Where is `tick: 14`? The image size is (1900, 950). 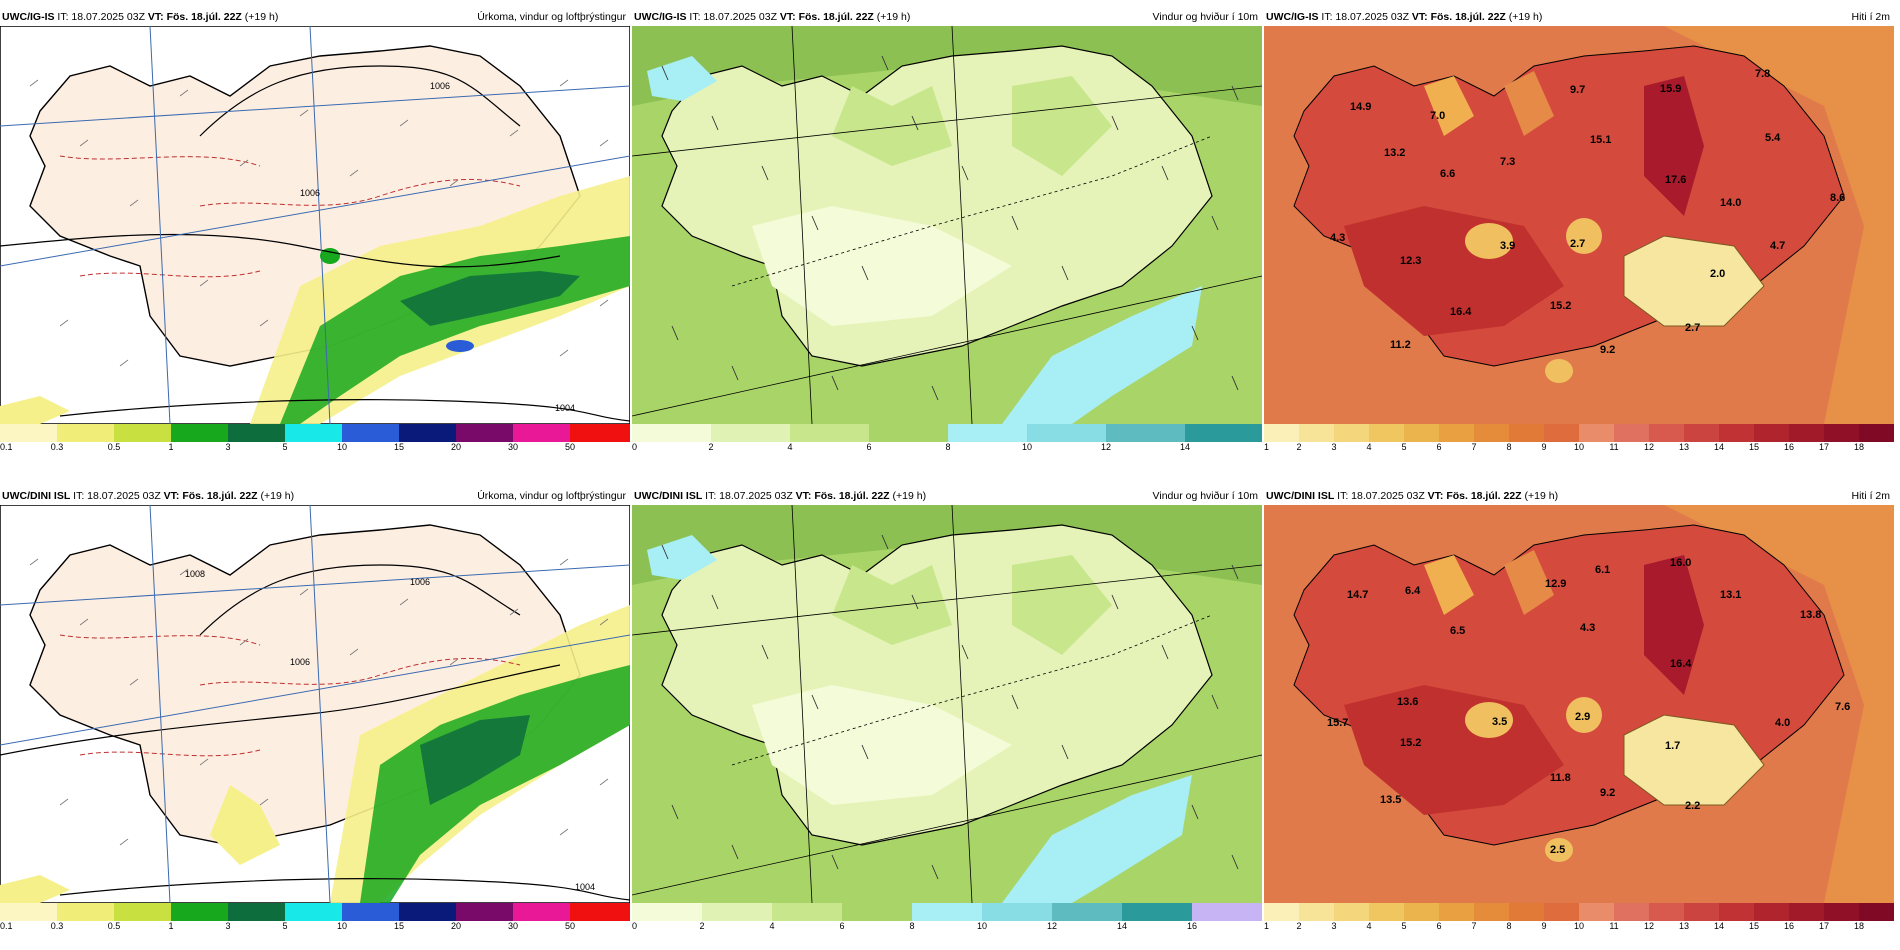
tick: 14 is located at coordinates (1122, 926).